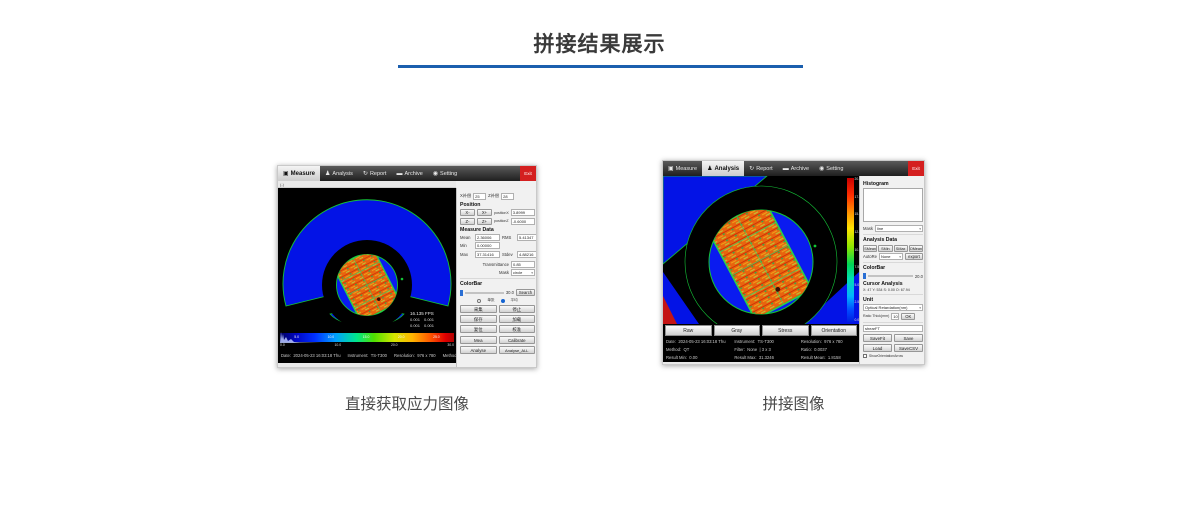 The width and height of the screenshot is (1199, 522). I want to click on tabbar-spacer, so click(491, 173).